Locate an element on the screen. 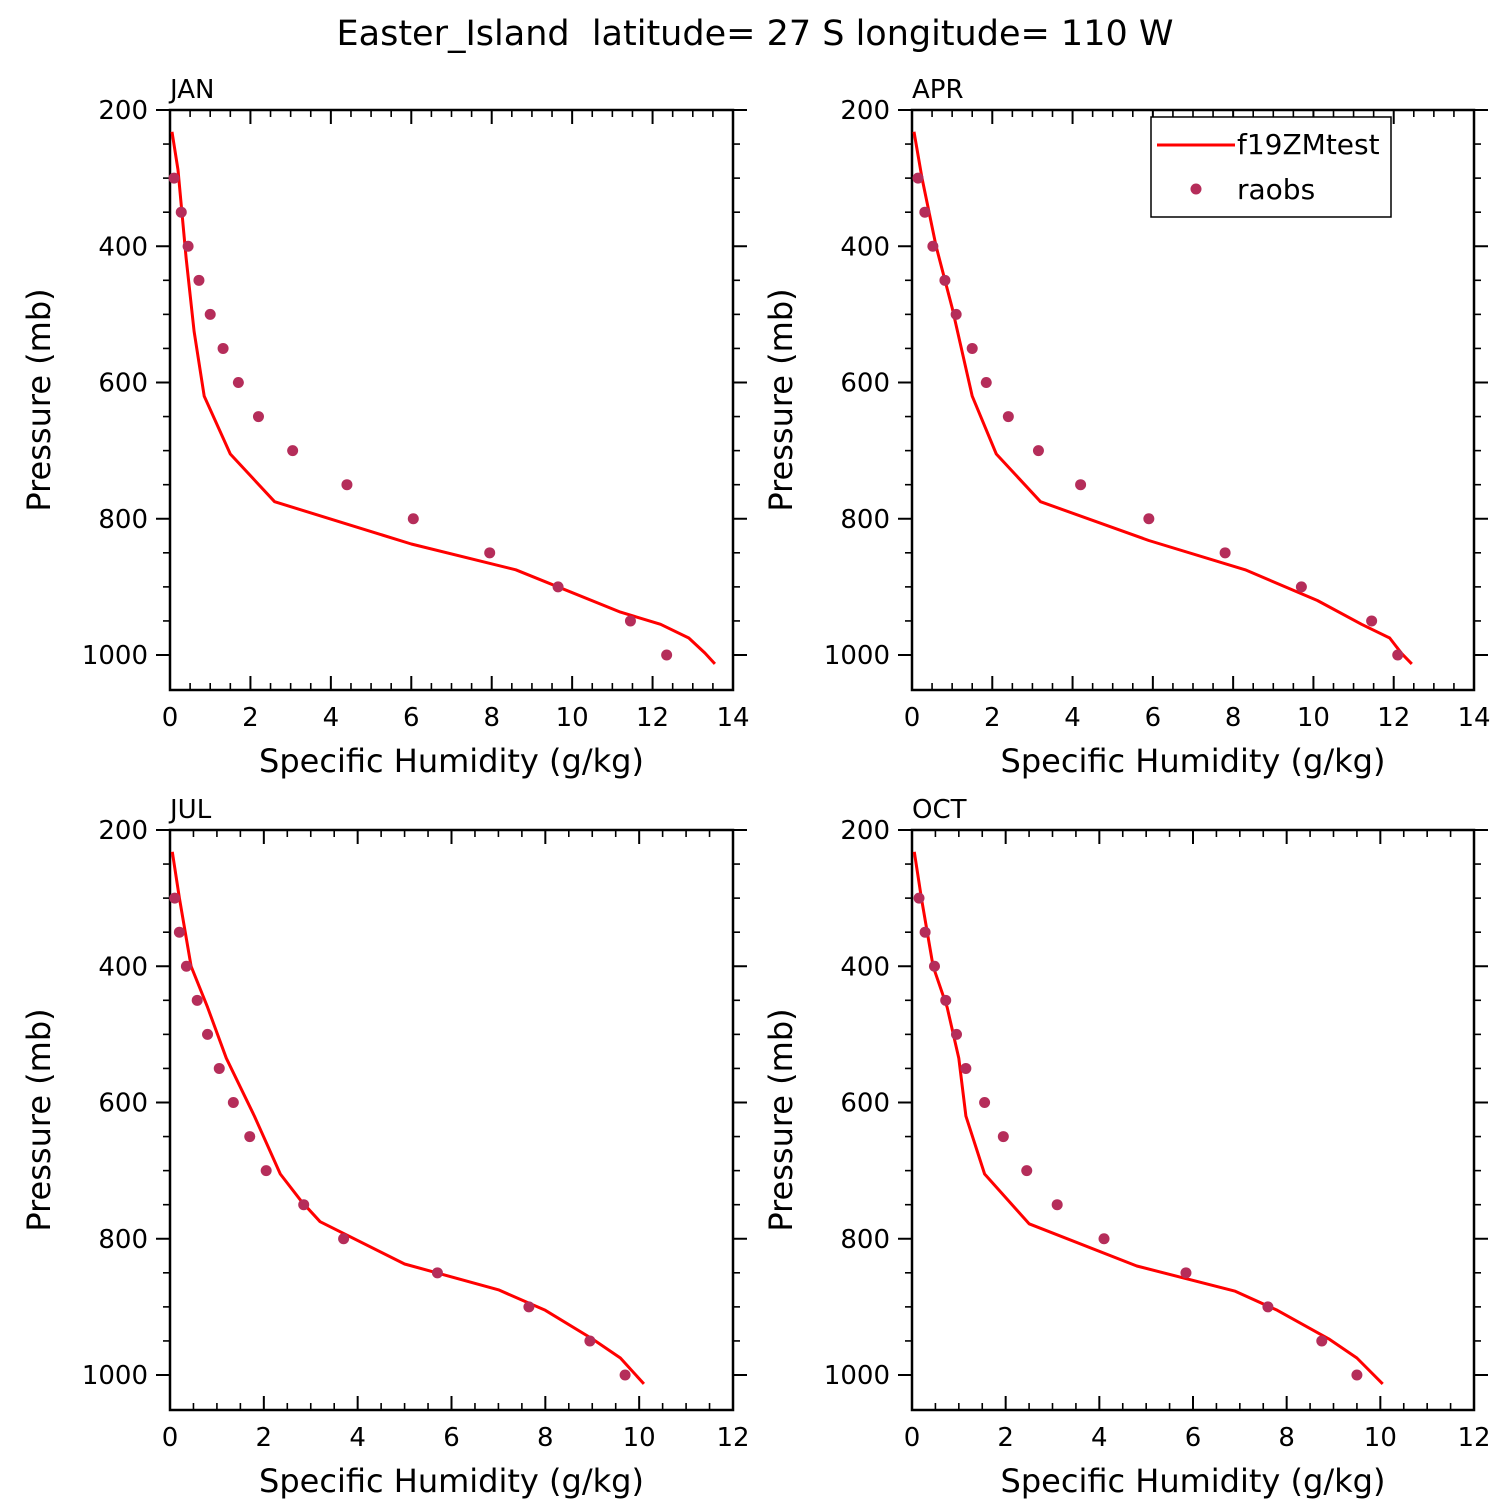  legend-label-obs: raobs is located at coordinates (1276, 189).